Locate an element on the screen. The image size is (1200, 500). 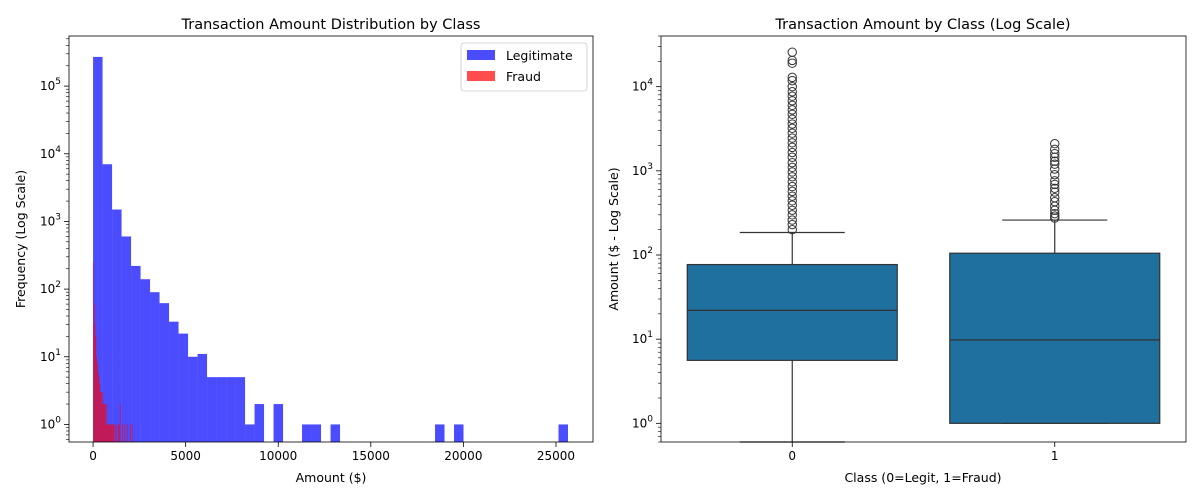
fraud-bars is located at coordinates (113, 352).